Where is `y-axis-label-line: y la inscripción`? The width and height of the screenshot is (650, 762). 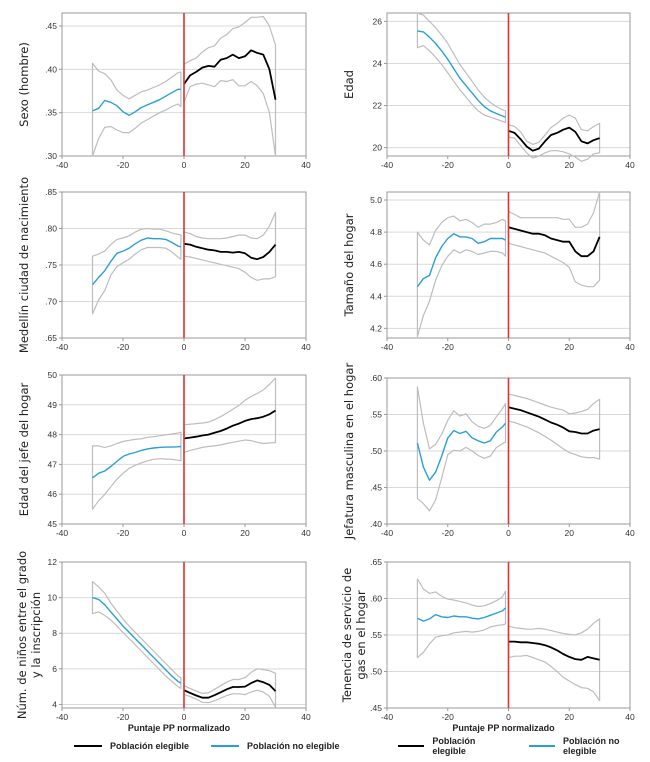 y-axis-label-line: y la inscripción is located at coordinates (36, 635).